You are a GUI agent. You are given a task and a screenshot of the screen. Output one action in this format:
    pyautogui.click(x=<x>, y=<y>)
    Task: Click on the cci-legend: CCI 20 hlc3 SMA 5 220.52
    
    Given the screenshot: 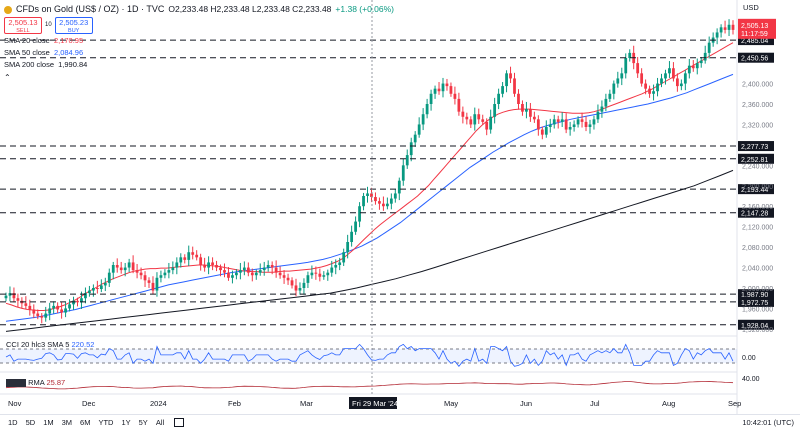 What is the action you would take?
    pyautogui.click(x=50, y=344)
    